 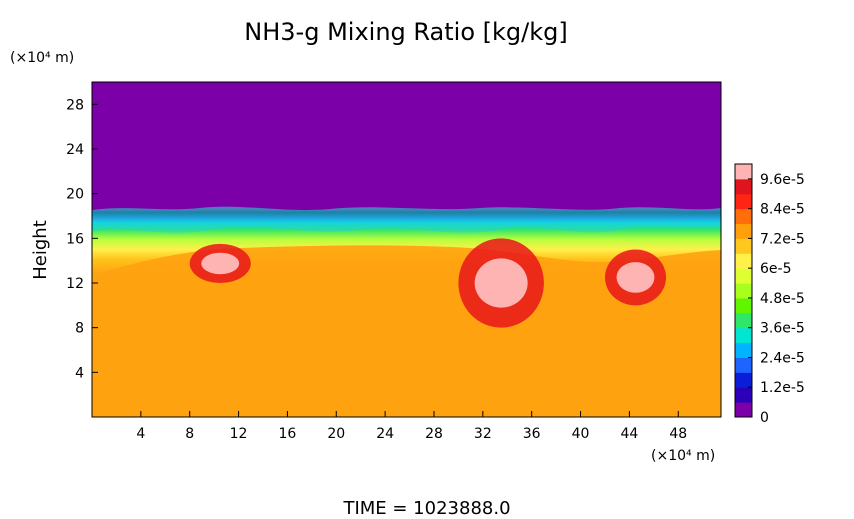 What do you see at coordinates (782, 388) in the screenshot?
I see `colorbar-label: 1.2e-5` at bounding box center [782, 388].